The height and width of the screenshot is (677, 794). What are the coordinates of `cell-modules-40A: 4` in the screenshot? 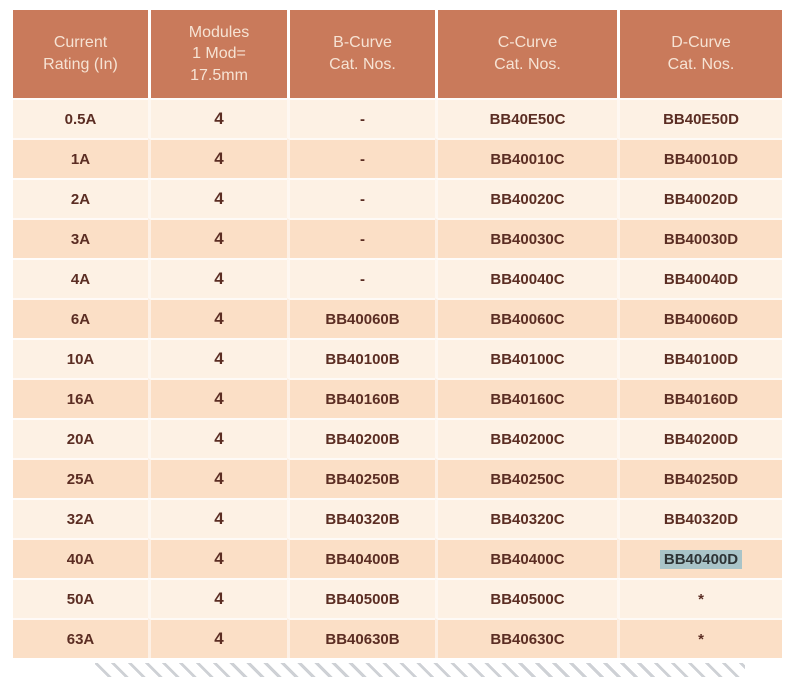 It's located at (217, 558).